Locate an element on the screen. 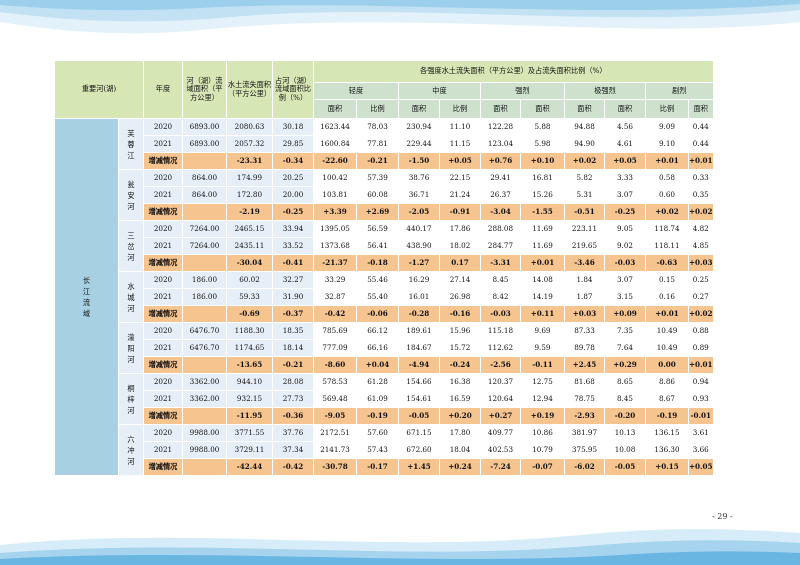 The image size is (800, 565). header-sub-label: 比例 is located at coordinates (667, 109).